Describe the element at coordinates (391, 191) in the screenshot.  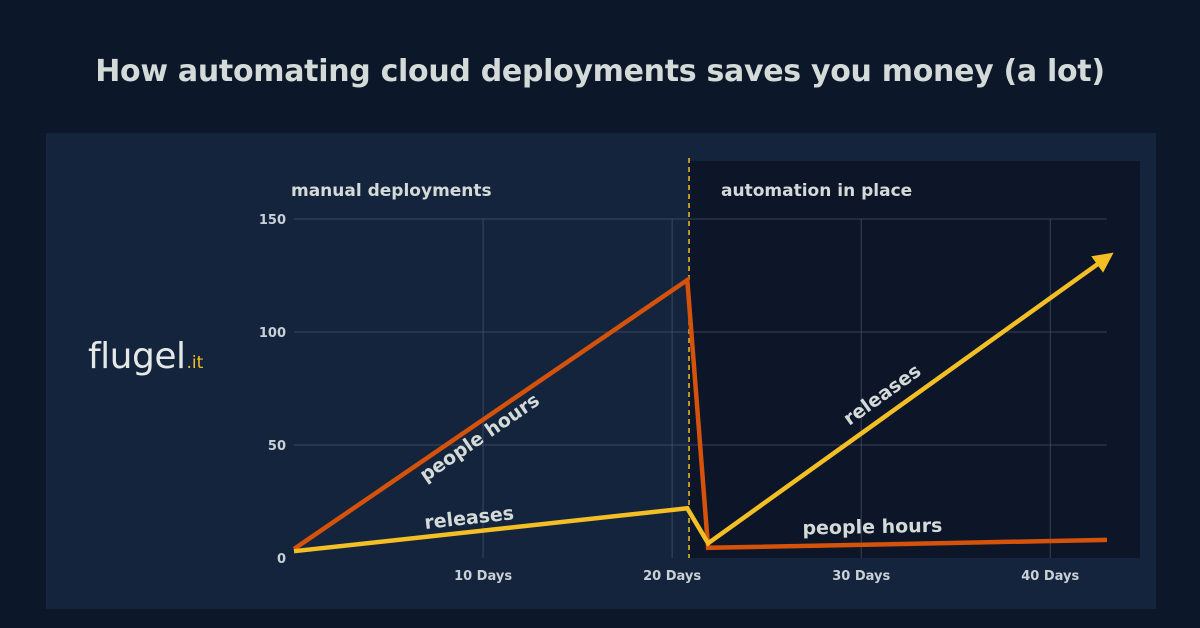
I see `section-label-manual-deployments: manual deployments` at that location.